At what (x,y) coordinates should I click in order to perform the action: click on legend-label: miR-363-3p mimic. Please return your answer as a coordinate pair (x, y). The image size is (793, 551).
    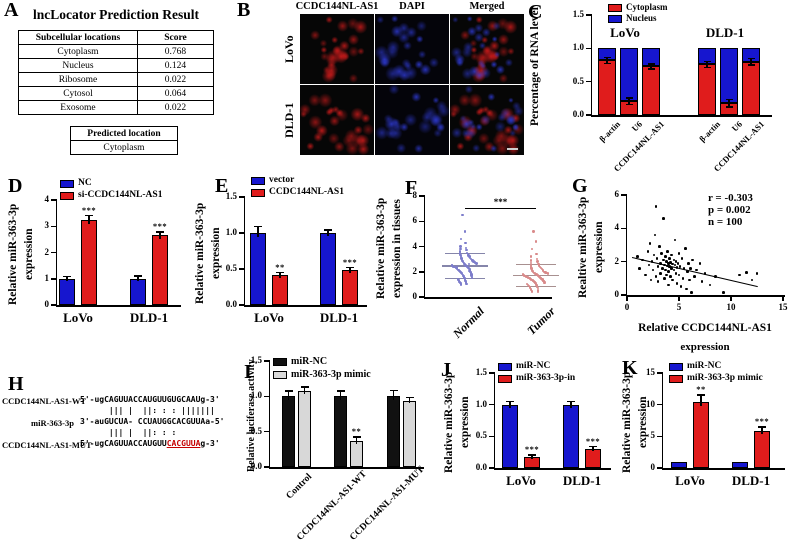
    Looking at the image, I should click on (331, 374).